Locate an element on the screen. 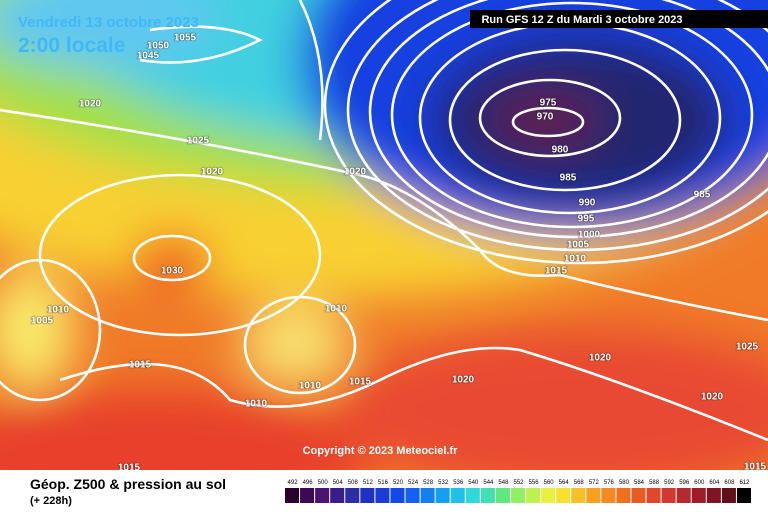 This screenshot has height=512, width=768. scale-label: 544 is located at coordinates (488, 483).